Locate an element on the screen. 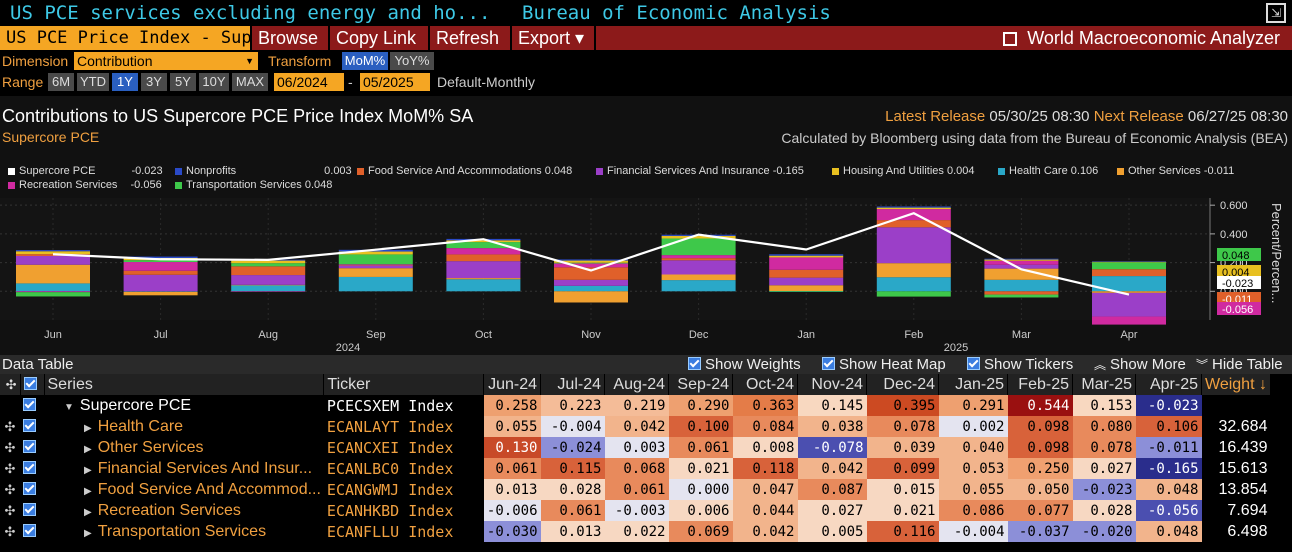 The image size is (1292, 552). month-header: Nov-24 is located at coordinates (832, 384).